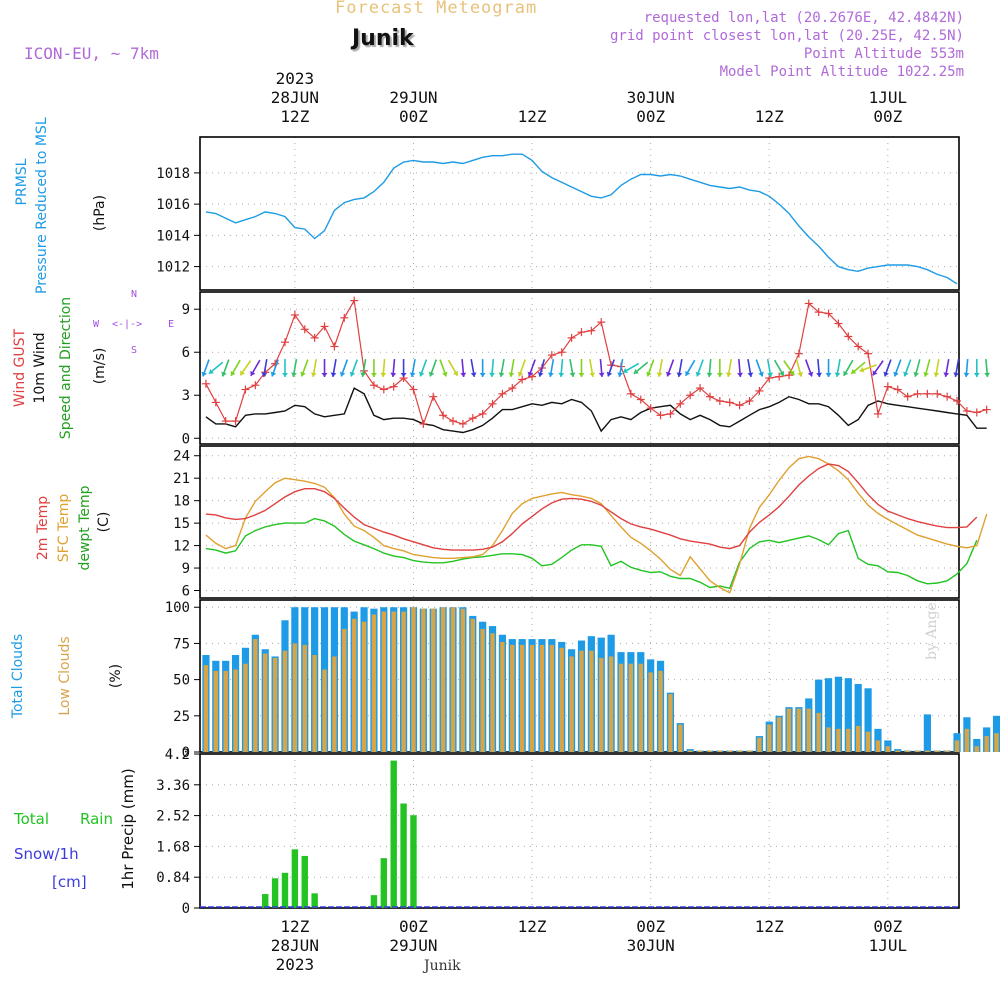 The height and width of the screenshot is (1000, 1000). I want to click on y-tick-label: 75, so click(181, 644).